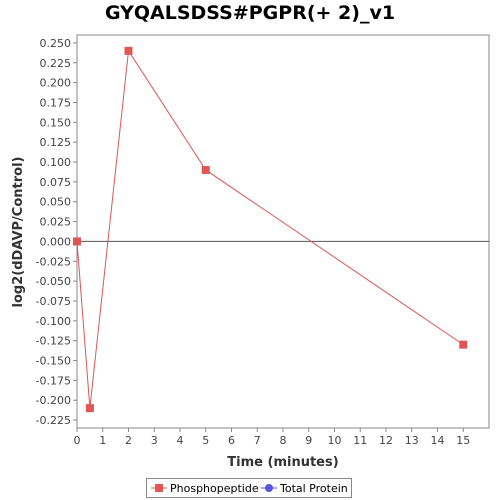  Describe the element at coordinates (269, 488) in the screenshot. I see `legend-circle-marker-icon` at that location.